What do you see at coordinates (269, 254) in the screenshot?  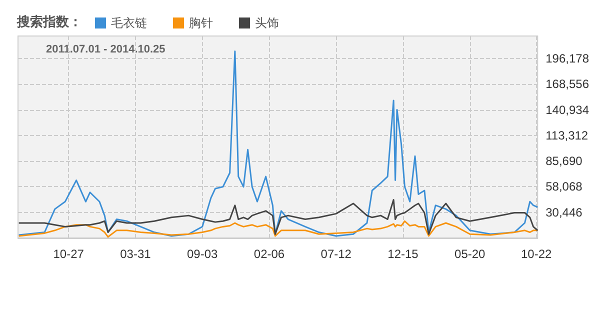 I see `x-tick-label: 02-06` at bounding box center [269, 254].